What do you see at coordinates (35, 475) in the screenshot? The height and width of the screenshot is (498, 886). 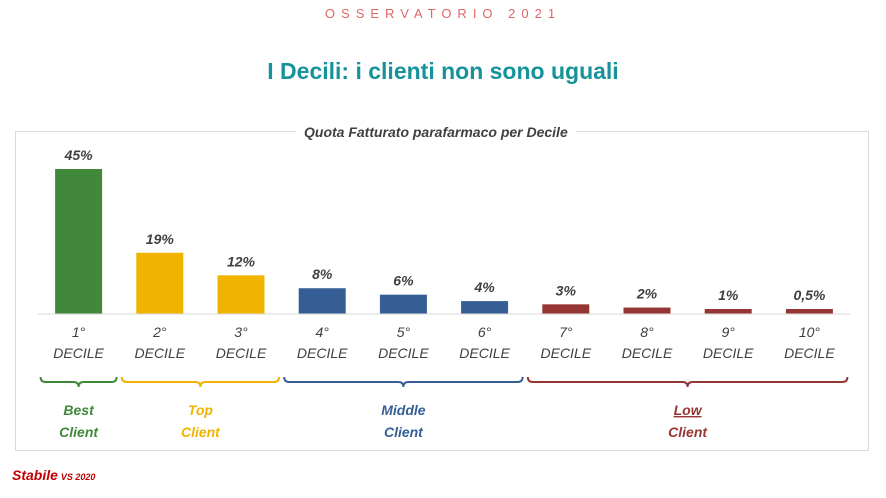 I see `footnote-main: Stabile` at bounding box center [35, 475].